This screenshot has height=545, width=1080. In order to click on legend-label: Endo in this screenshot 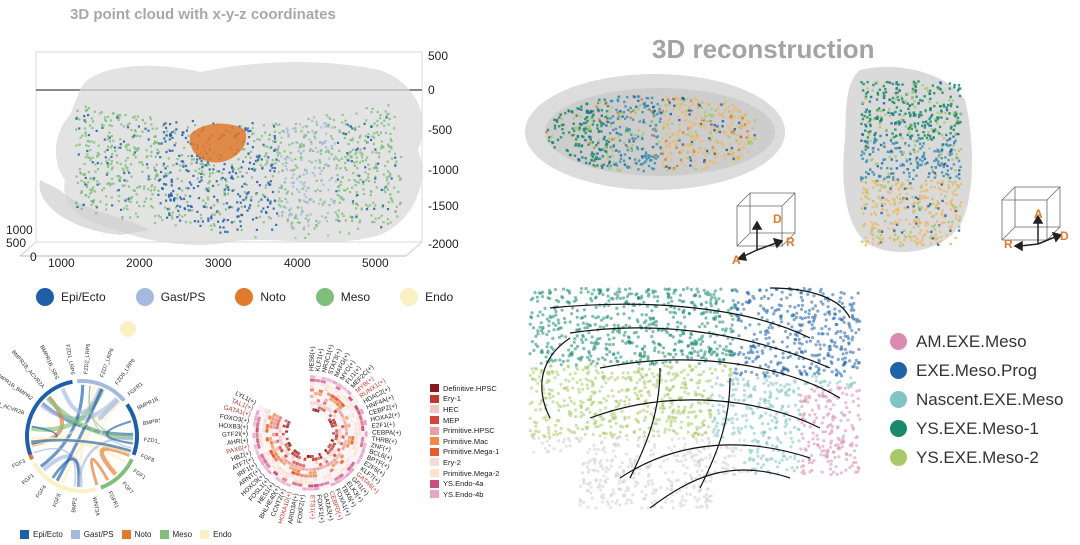, I will do `click(222, 534)`.